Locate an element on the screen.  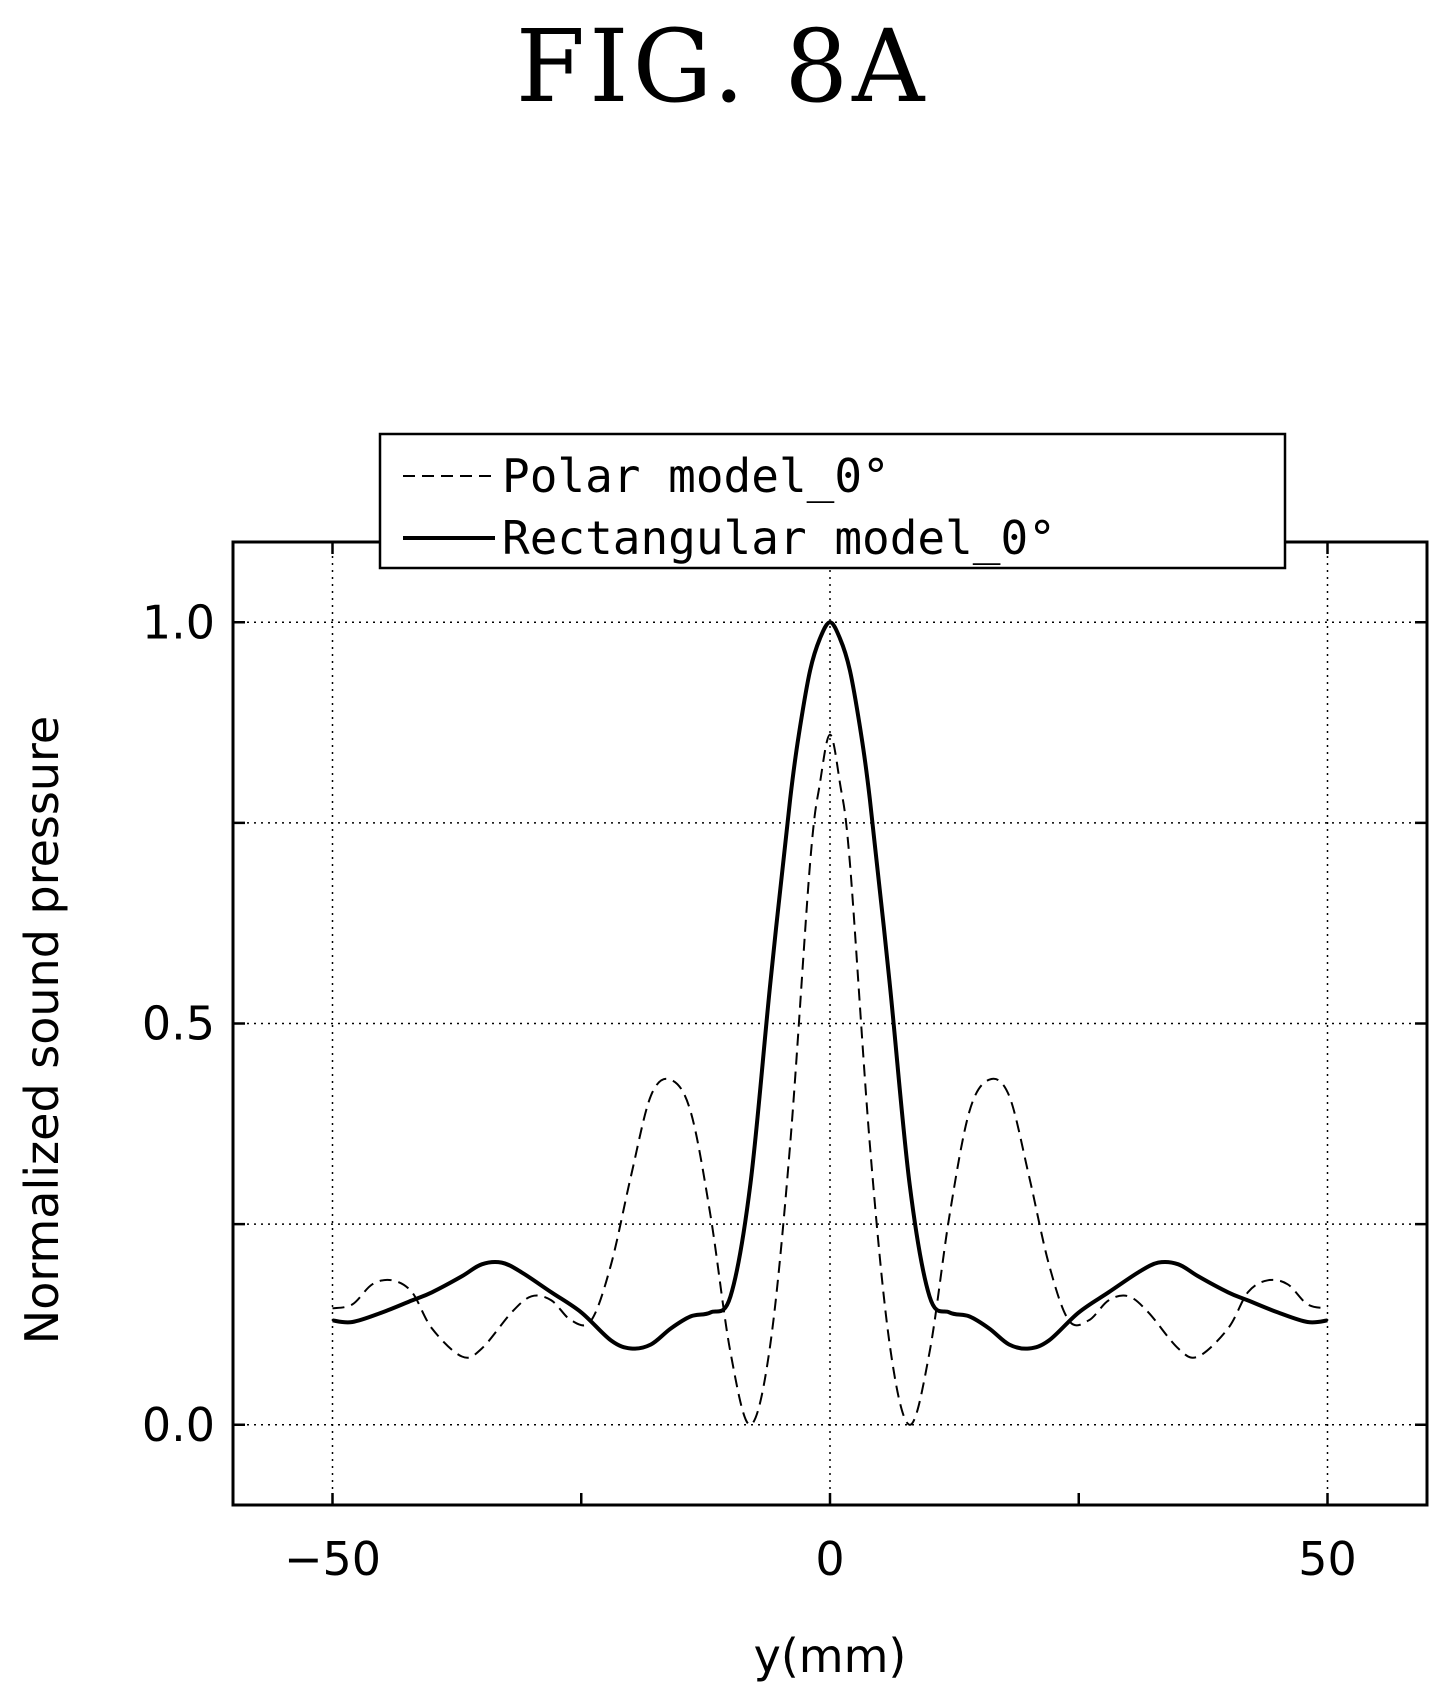
legend-box is located at coordinates (832, 501).